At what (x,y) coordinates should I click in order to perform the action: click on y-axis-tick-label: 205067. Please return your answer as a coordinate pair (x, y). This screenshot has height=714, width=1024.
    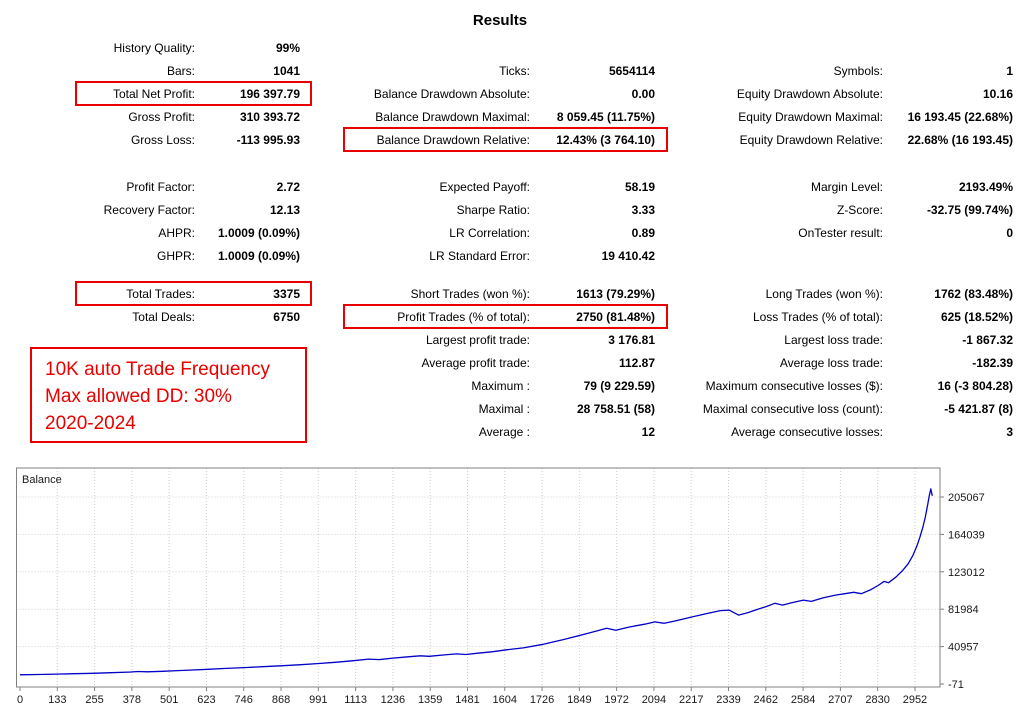
    Looking at the image, I should click on (966, 498).